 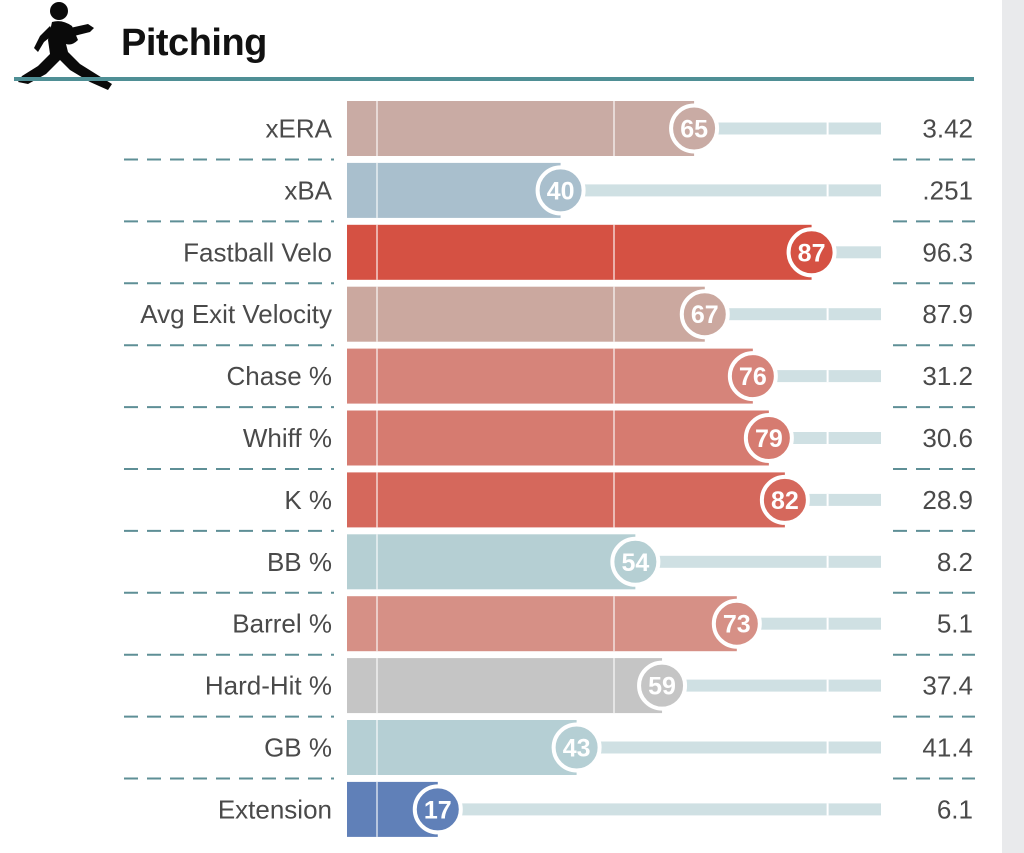 What do you see at coordinates (194, 43) in the screenshot?
I see `section-title: Pitching` at bounding box center [194, 43].